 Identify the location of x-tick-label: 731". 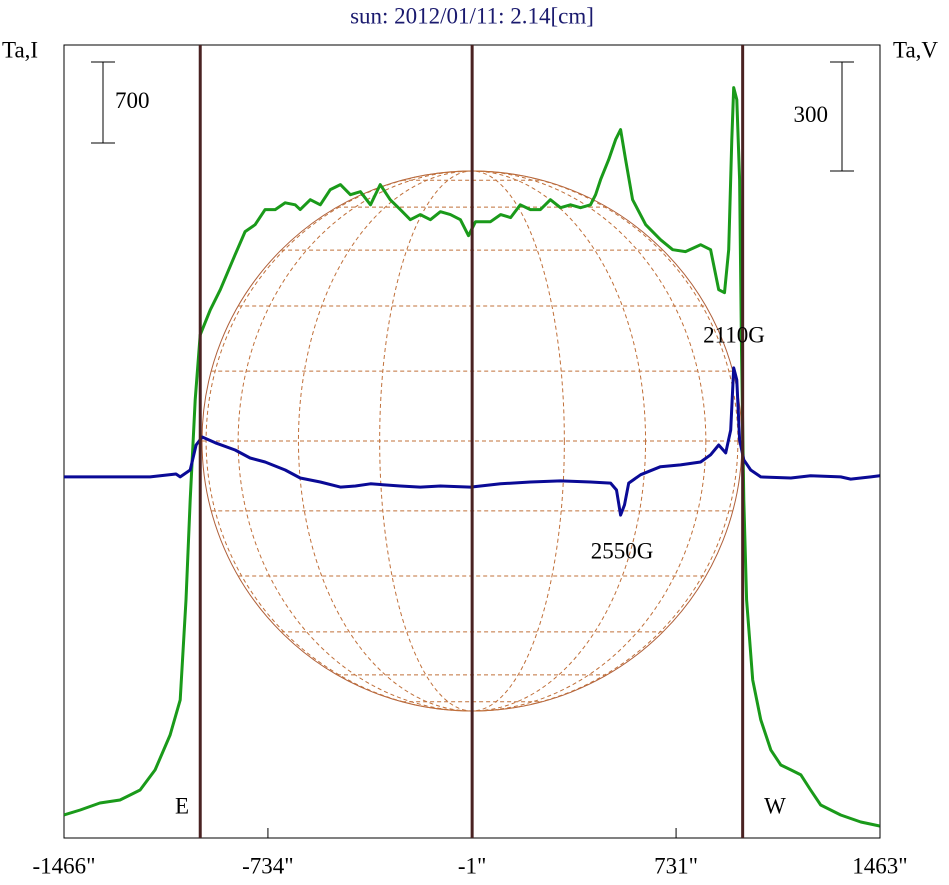
(676, 865).